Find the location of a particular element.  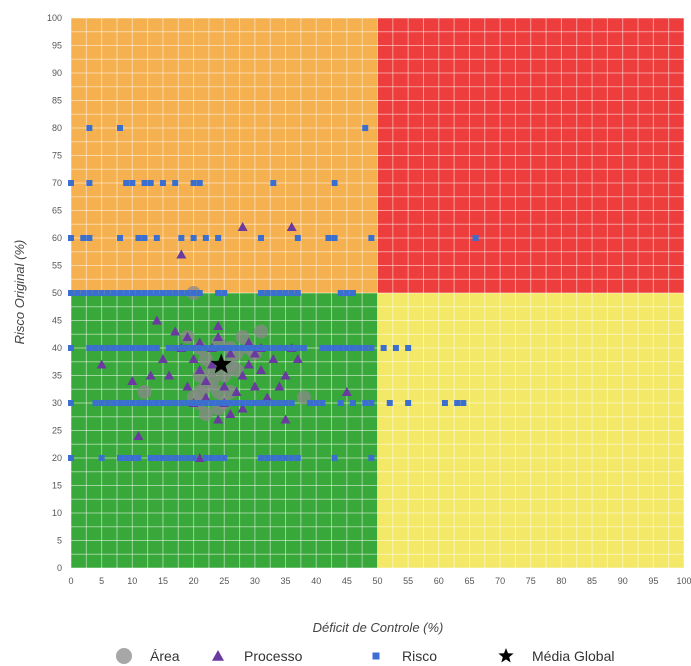

x-tick-label: 100 is located at coordinates (683, 581).